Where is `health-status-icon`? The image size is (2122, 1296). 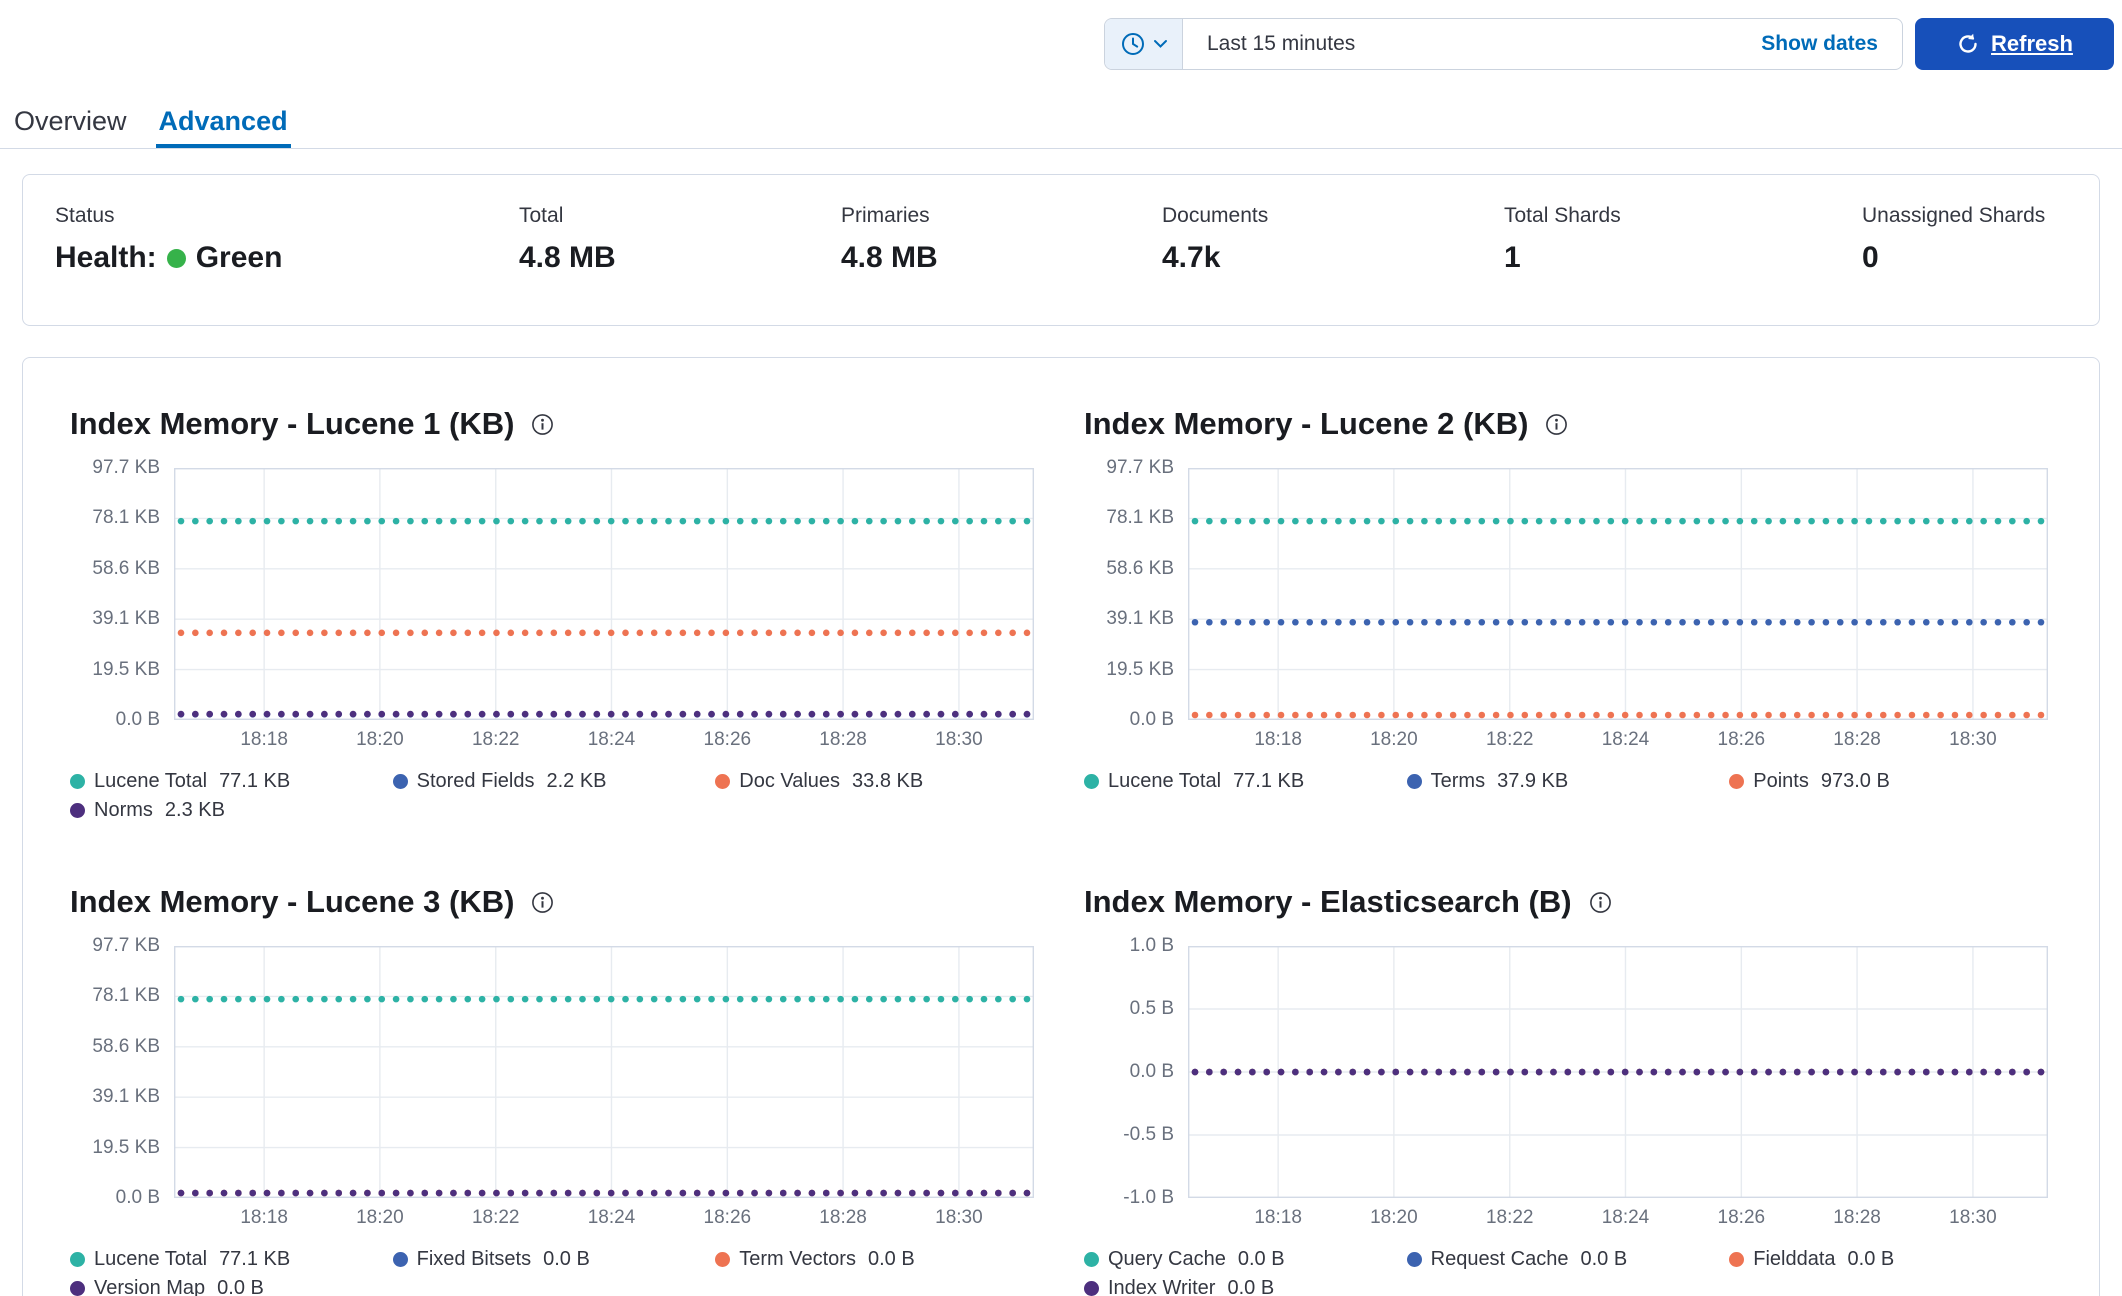 health-status-icon is located at coordinates (176, 258).